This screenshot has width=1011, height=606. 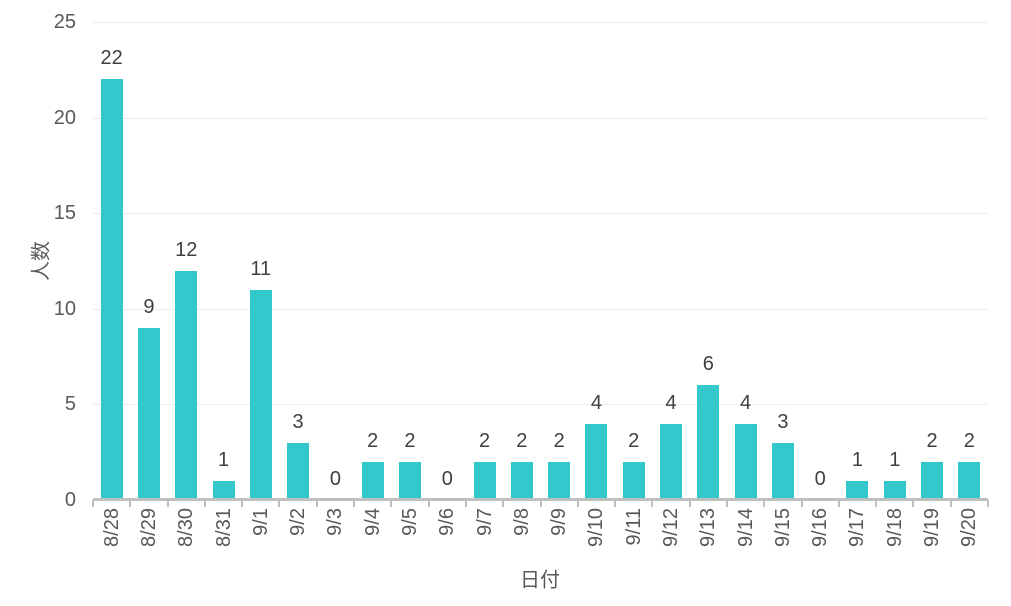 What do you see at coordinates (297, 279) in the screenshot?
I see `bar-slot: 3 9/2` at bounding box center [297, 279].